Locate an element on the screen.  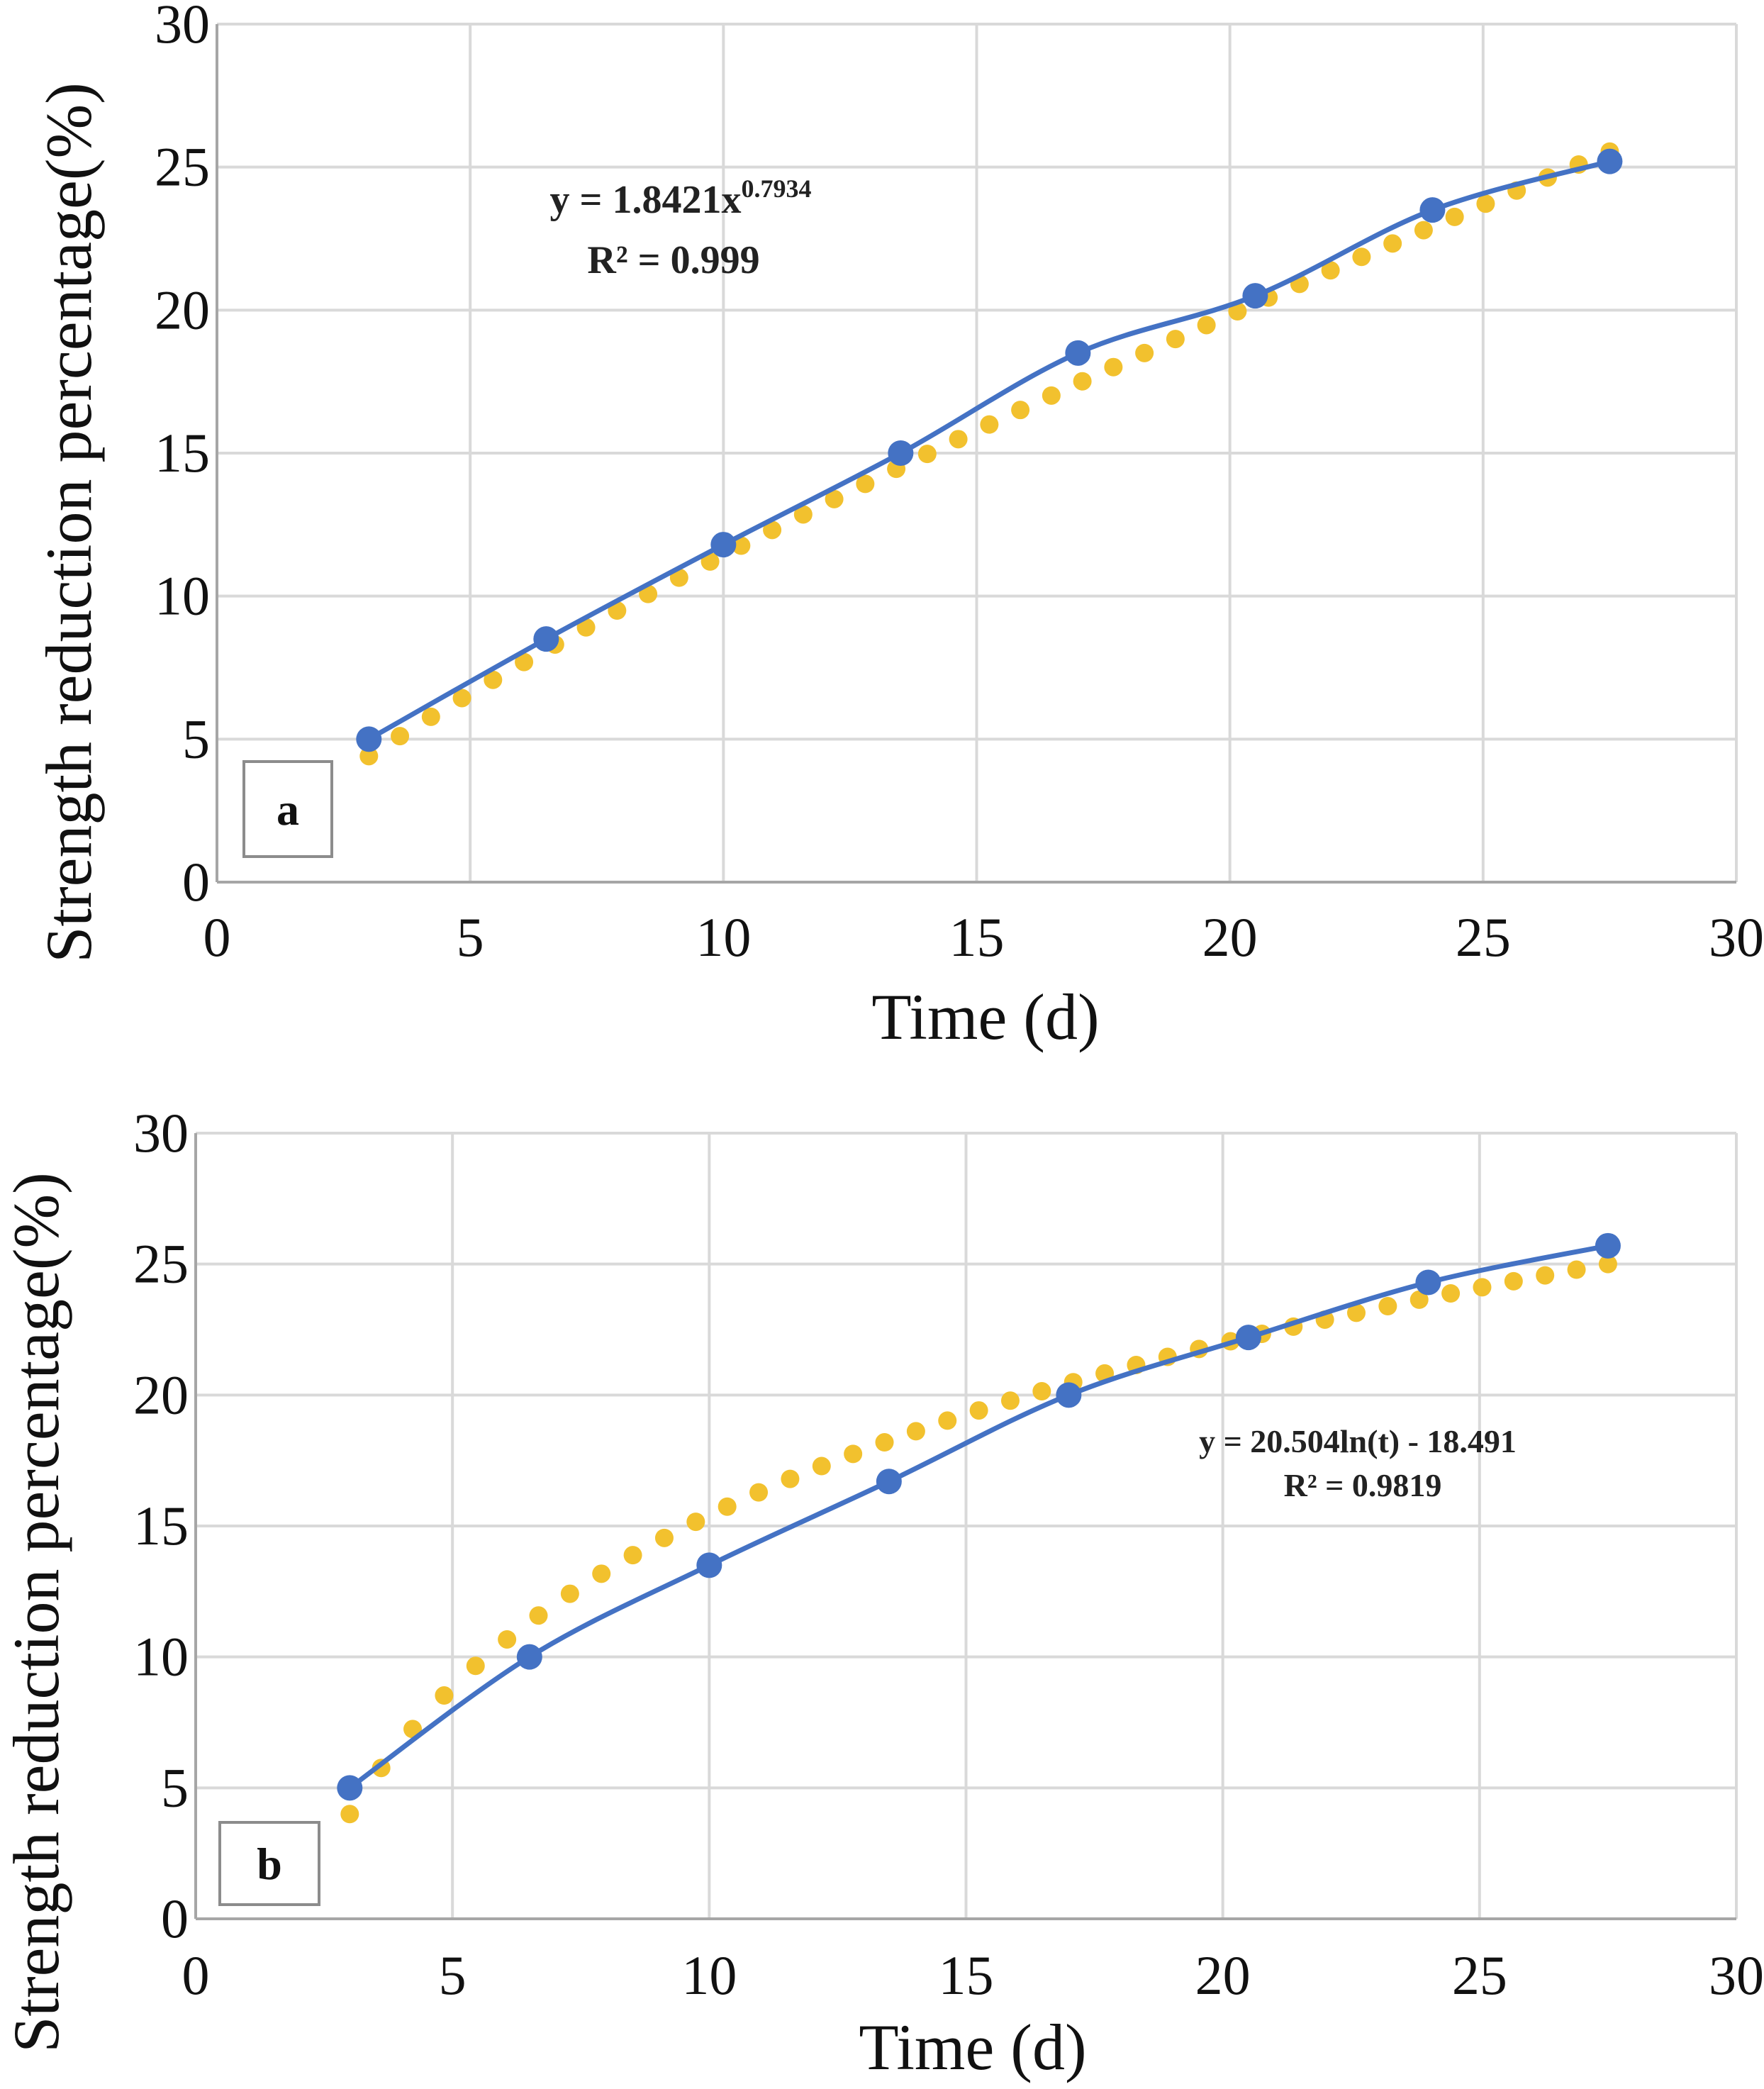
y-tick-label: 20 is located at coordinates (161, 1394).